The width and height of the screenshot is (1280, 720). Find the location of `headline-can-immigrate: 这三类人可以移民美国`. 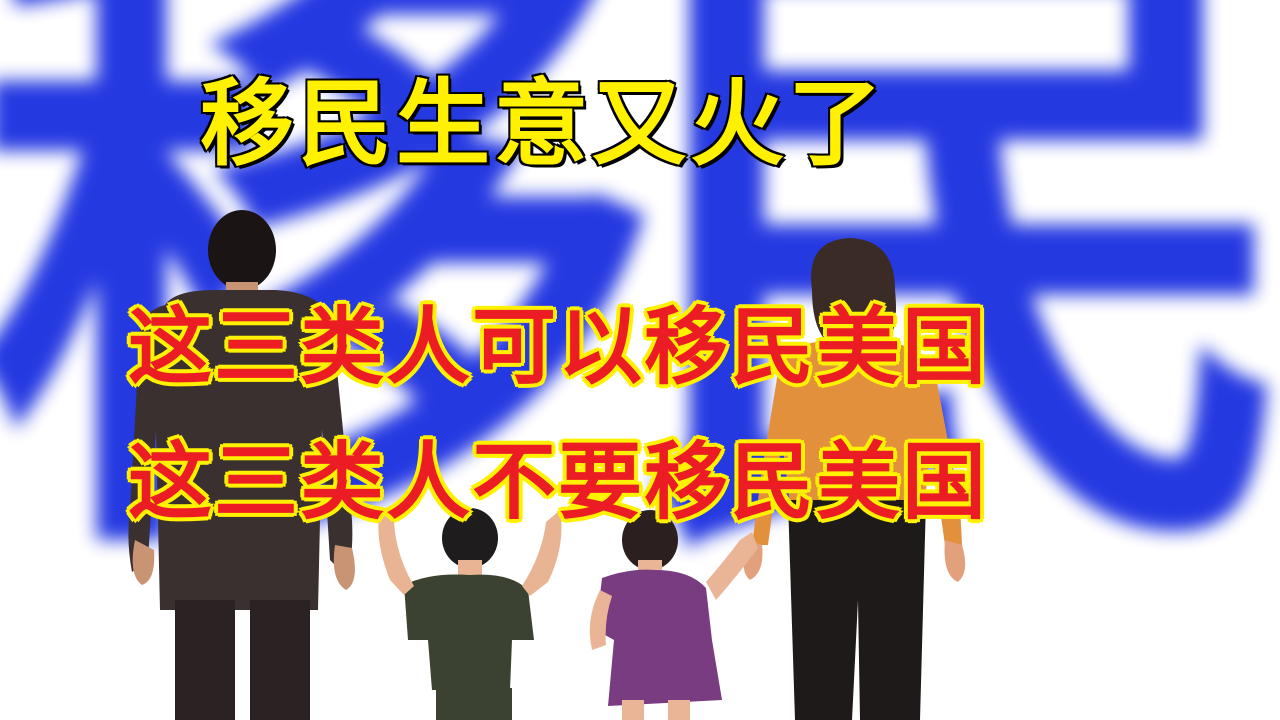

headline-can-immigrate: 这三类人可以移民美国 is located at coordinates (558, 347).